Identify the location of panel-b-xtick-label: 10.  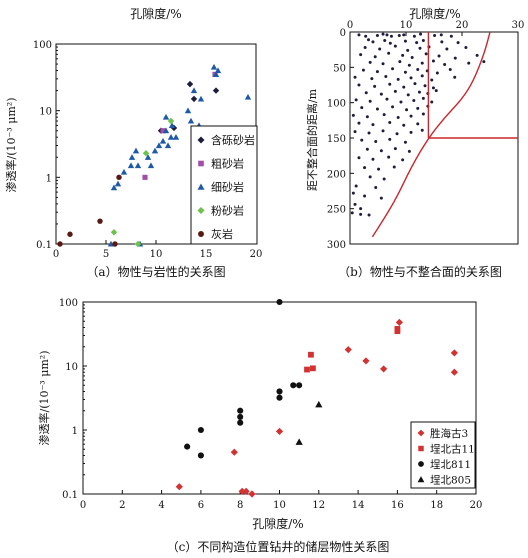
(406, 25).